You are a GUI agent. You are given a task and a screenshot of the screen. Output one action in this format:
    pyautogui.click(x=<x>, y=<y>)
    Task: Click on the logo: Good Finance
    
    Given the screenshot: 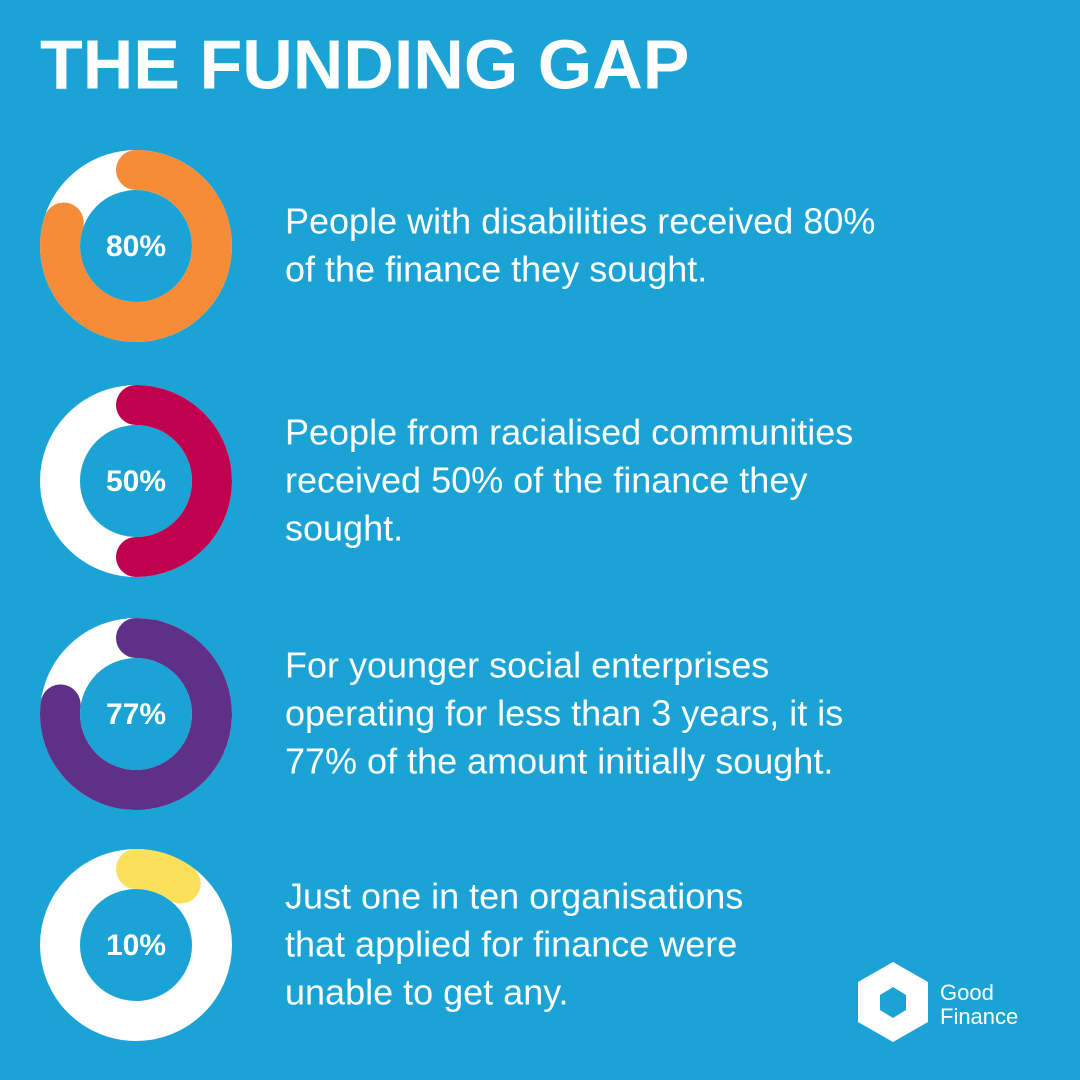 What is the action you would take?
    pyautogui.click(x=938, y=1002)
    